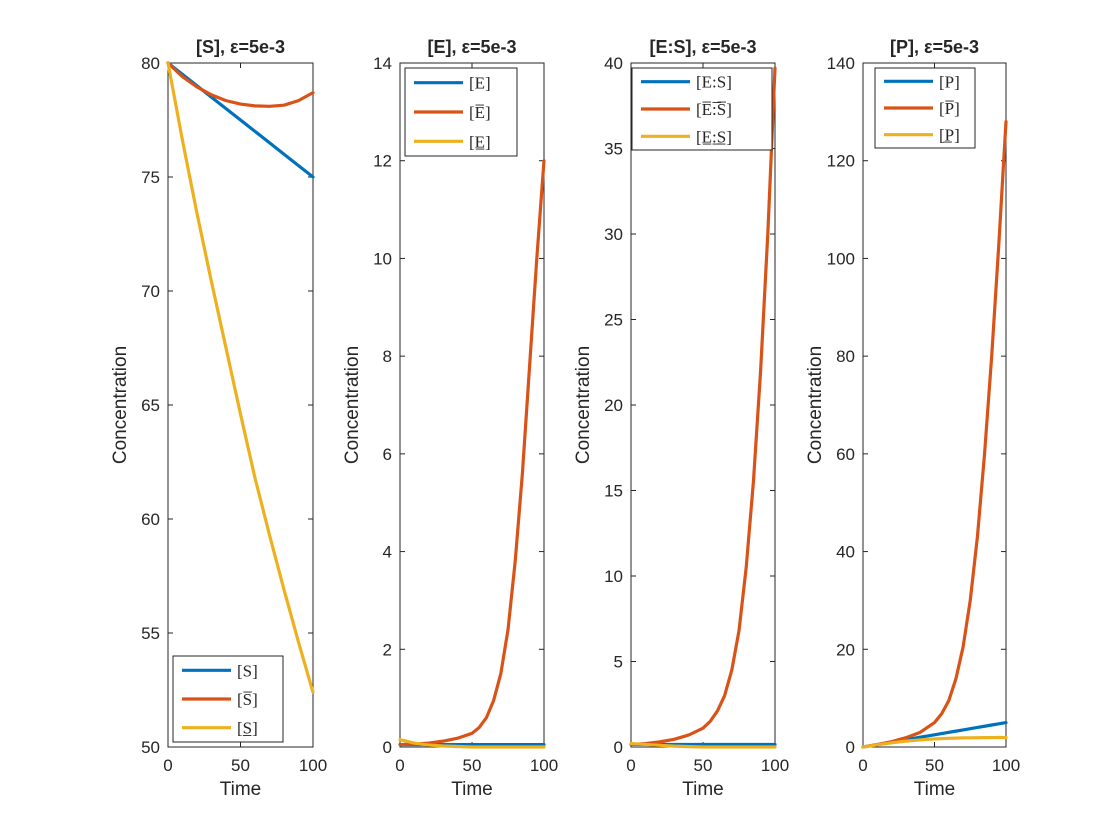 This screenshot has width=1120, height=840. What do you see at coordinates (934, 47) in the screenshot?
I see `chart-title: [P], ε=5e-3` at bounding box center [934, 47].